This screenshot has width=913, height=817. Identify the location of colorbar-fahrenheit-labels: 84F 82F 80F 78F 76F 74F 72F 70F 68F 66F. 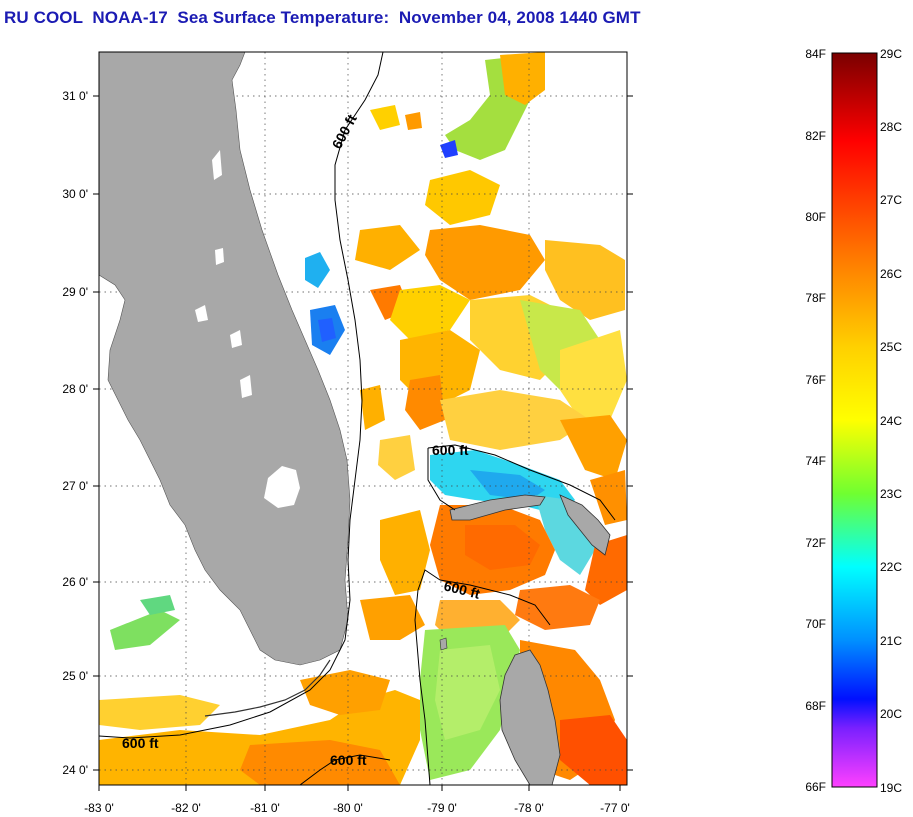
(815, 420).